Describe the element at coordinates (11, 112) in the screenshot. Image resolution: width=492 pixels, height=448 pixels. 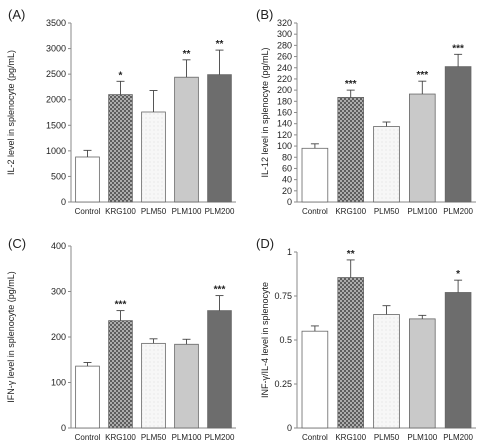
I see `y-axis-label: IL-2 level in splenocyte (pg/mL)` at that location.